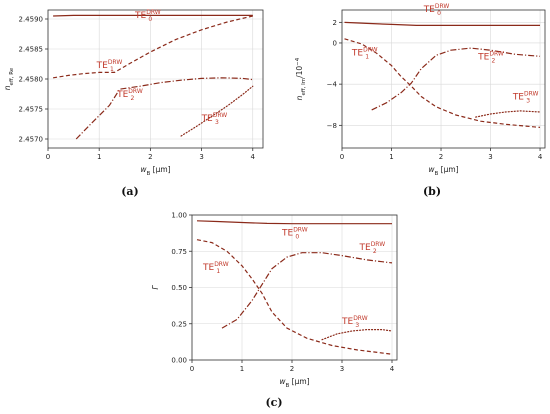 The width and height of the screenshot is (550, 414). What do you see at coordinates (31, 80) in the screenshot?
I see `y-tick-label: 2.4580` at bounding box center [31, 80].